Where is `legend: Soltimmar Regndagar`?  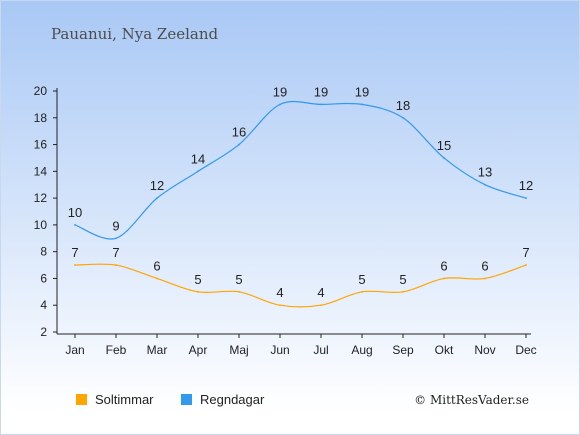 legend: Soltimmar Regndagar is located at coordinates (170, 399).